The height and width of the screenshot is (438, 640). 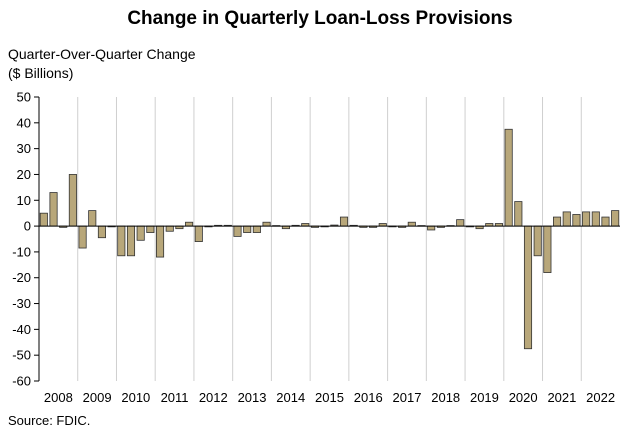 What do you see at coordinates (368, 397) in the screenshot?
I see `x-tick-label: 2016` at bounding box center [368, 397].